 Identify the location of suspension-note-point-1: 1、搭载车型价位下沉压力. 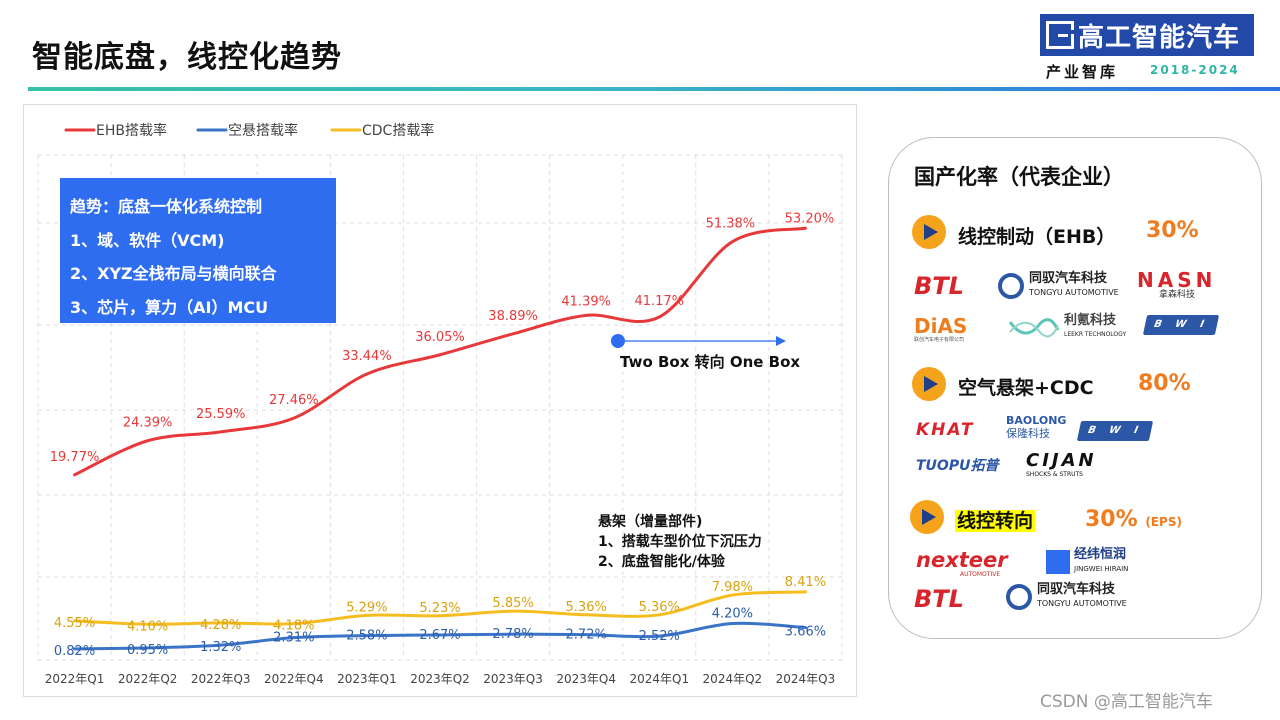
(680, 542).